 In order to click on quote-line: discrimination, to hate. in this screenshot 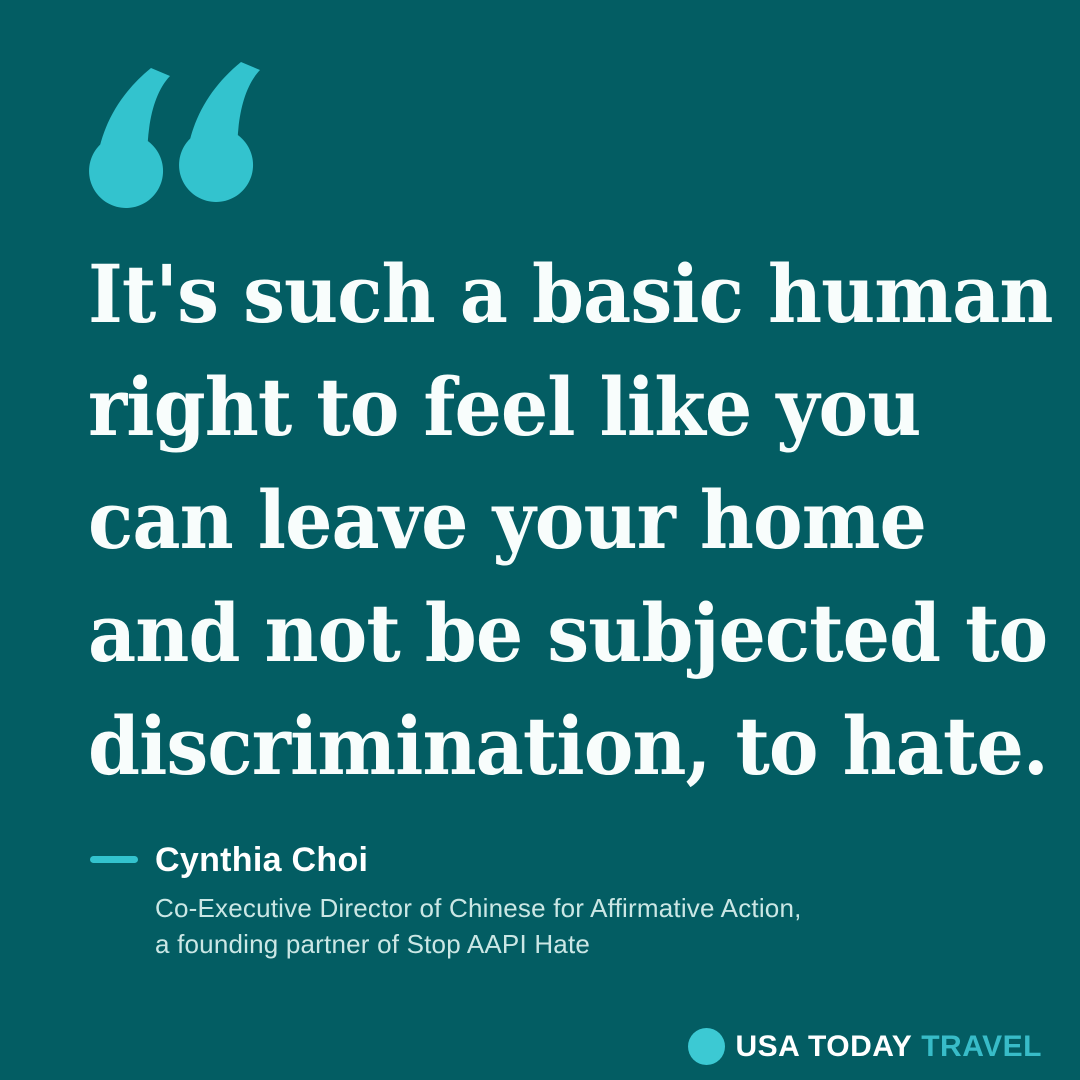, I will do `click(568, 746)`.